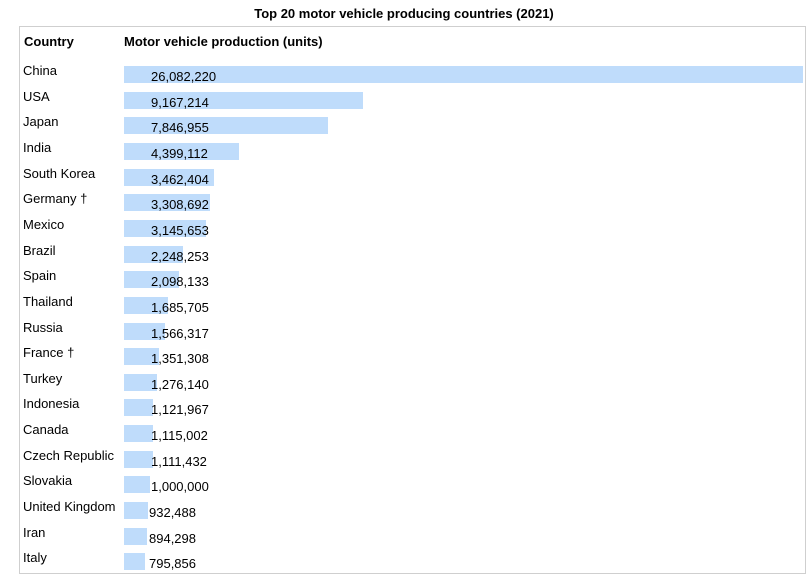 The width and height of the screenshot is (808, 579). What do you see at coordinates (35, 558) in the screenshot?
I see `country-label: Italy` at bounding box center [35, 558].